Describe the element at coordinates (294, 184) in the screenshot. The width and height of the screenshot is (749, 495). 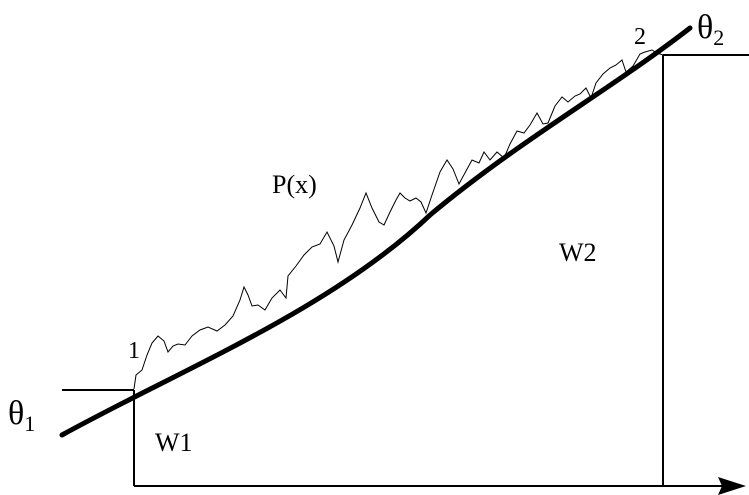
I see `px-label: P(x)` at that location.